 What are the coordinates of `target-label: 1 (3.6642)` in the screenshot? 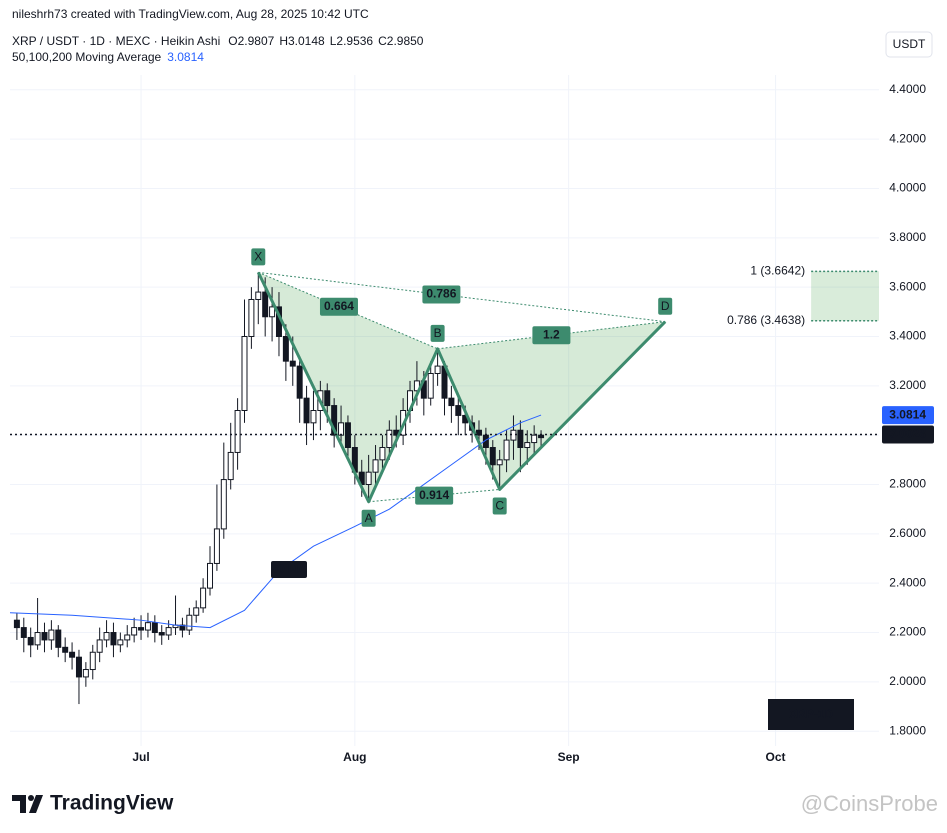 It's located at (777, 270).